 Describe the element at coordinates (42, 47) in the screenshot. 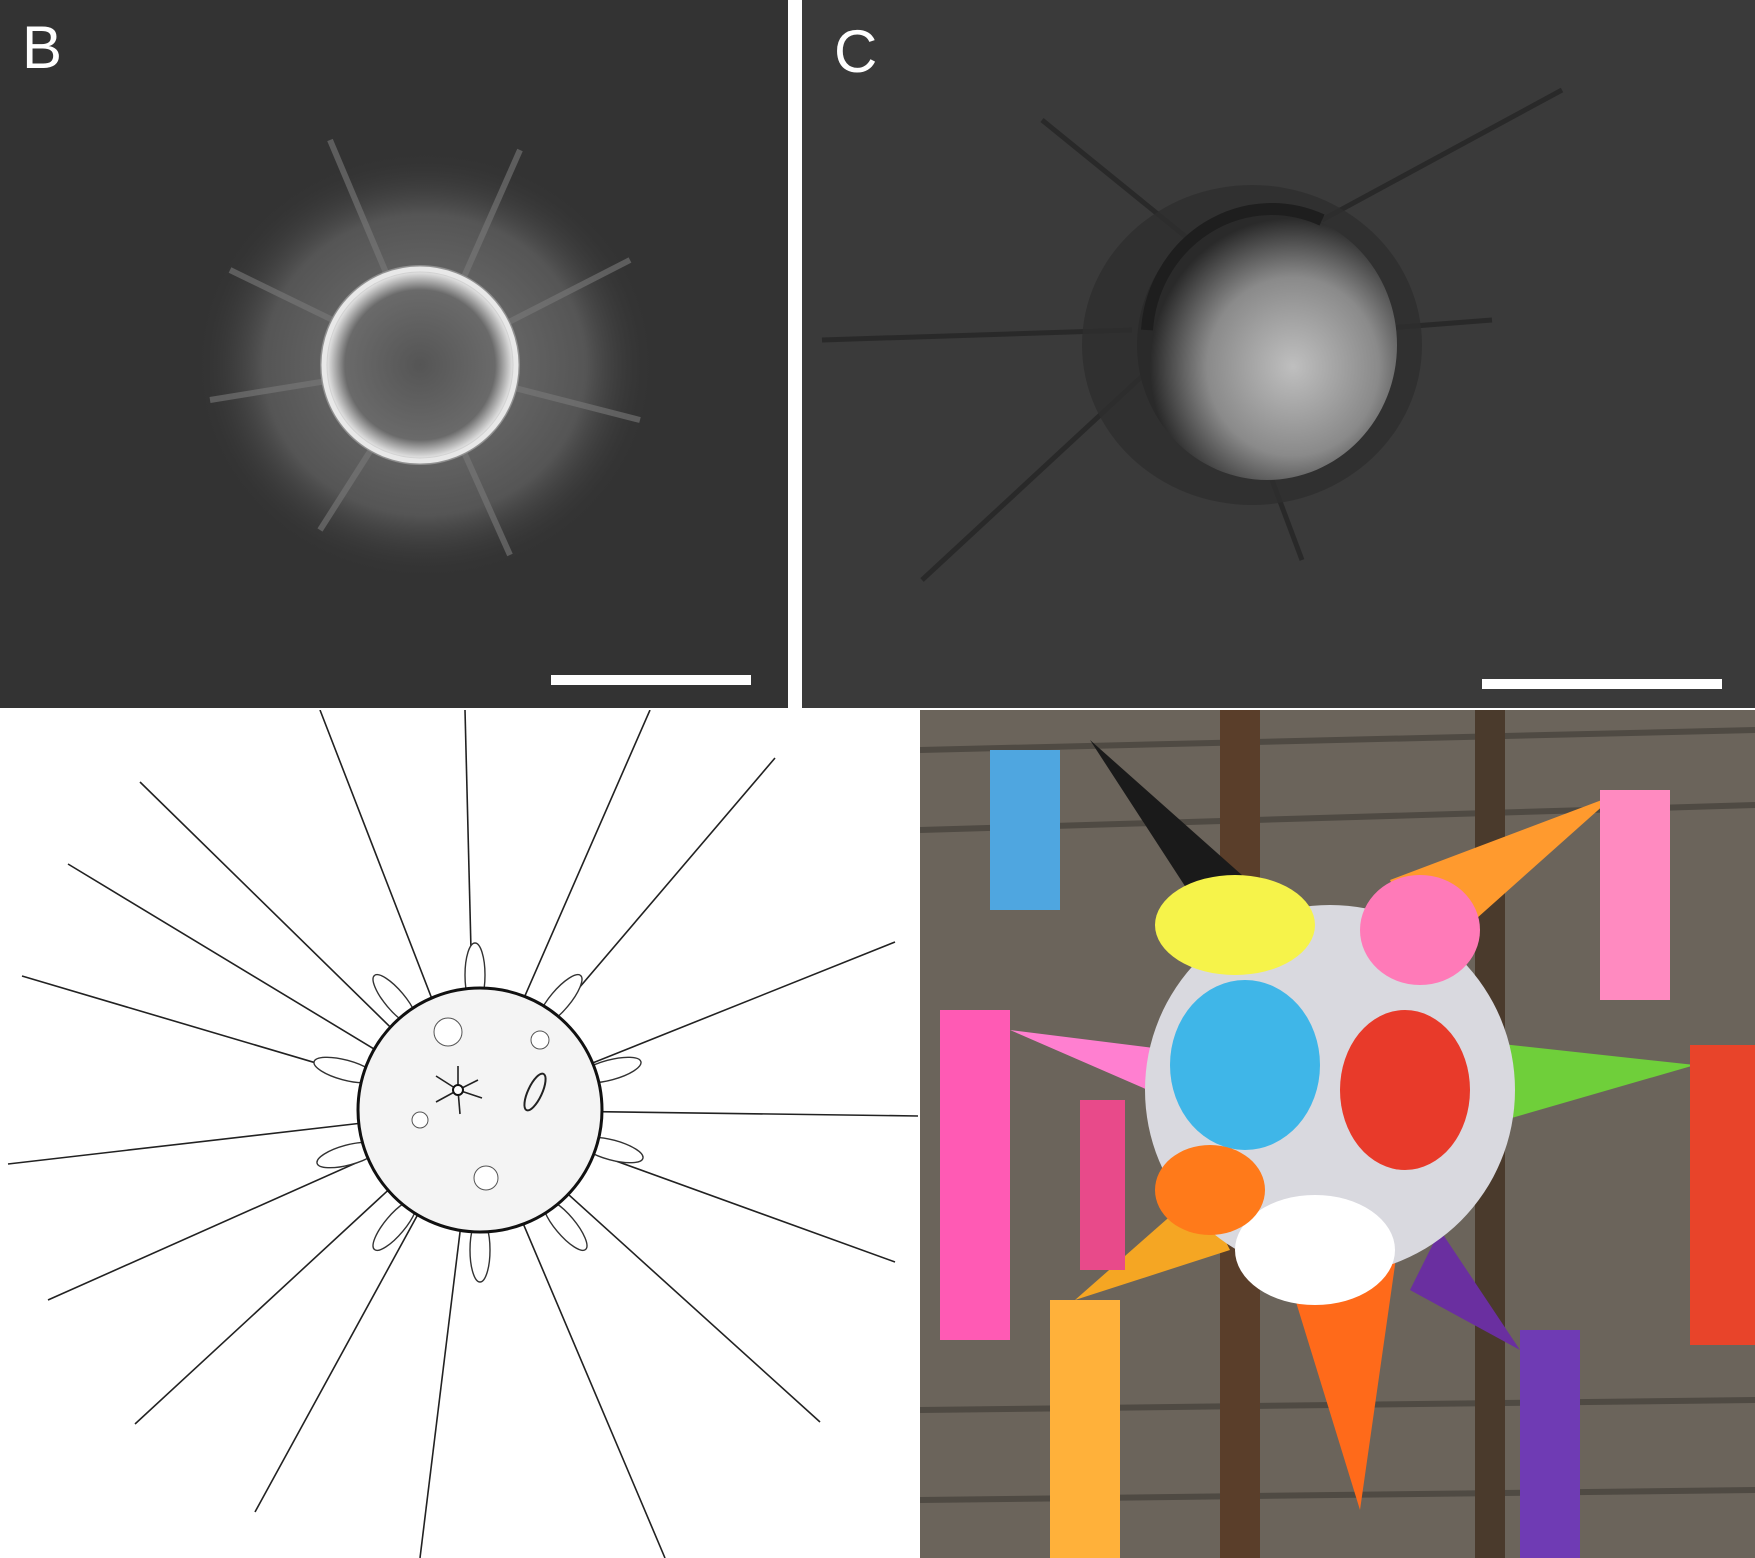

I see `panel-label-b: B` at that location.